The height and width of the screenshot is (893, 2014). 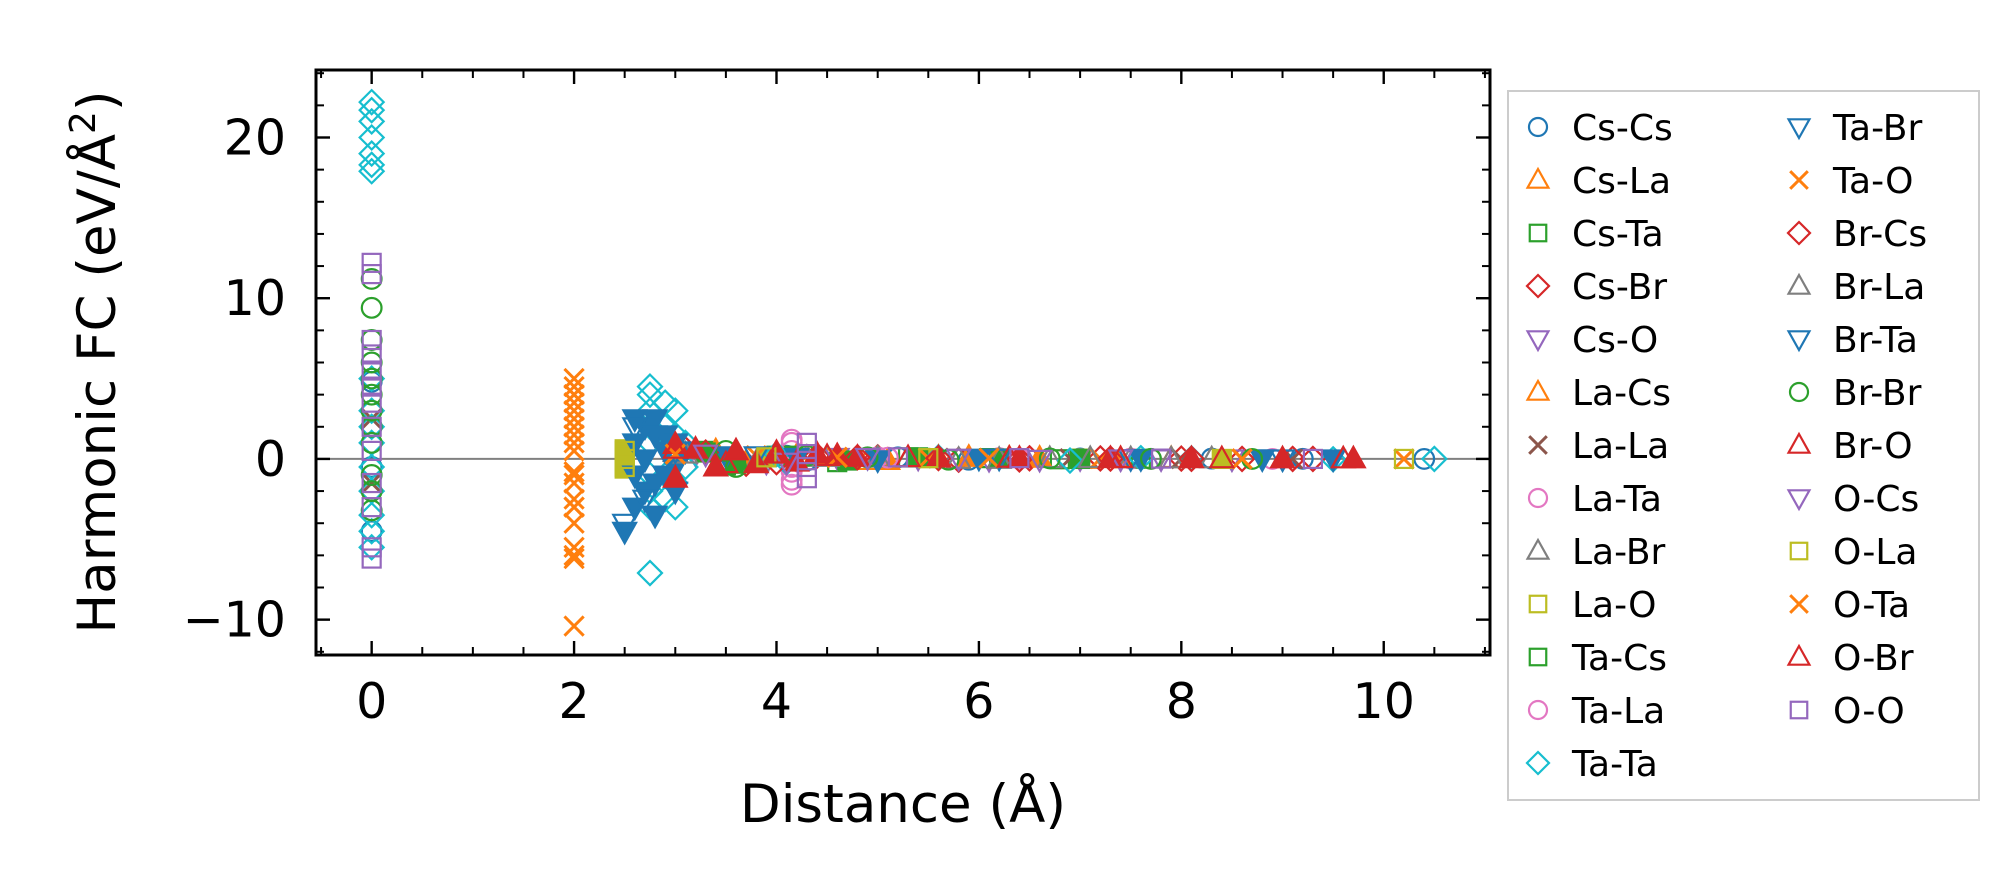 What do you see at coordinates (1877, 128) in the screenshot?
I see `legend-label: Ta-Br` at bounding box center [1877, 128].